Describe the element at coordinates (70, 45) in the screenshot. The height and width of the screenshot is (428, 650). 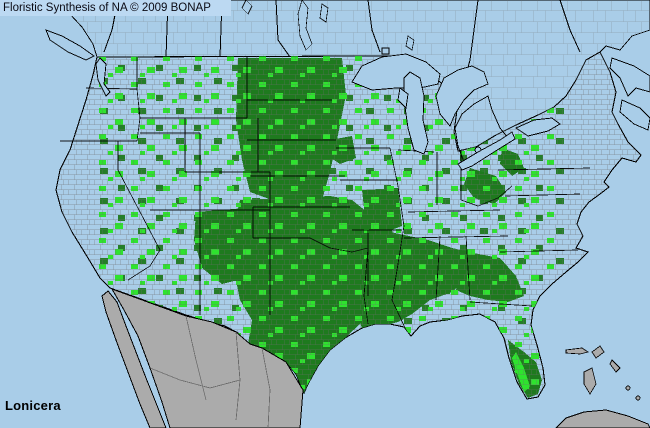
I see `vancouver-island` at that location.